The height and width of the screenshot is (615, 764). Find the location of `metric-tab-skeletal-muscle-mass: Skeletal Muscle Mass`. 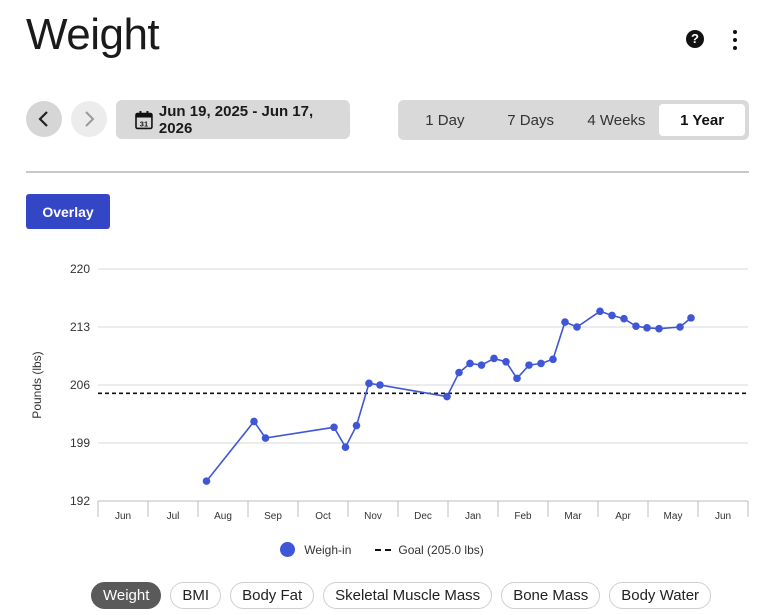

metric-tab-skeletal-muscle-mass: Skeletal Muscle Mass is located at coordinates (408, 595).